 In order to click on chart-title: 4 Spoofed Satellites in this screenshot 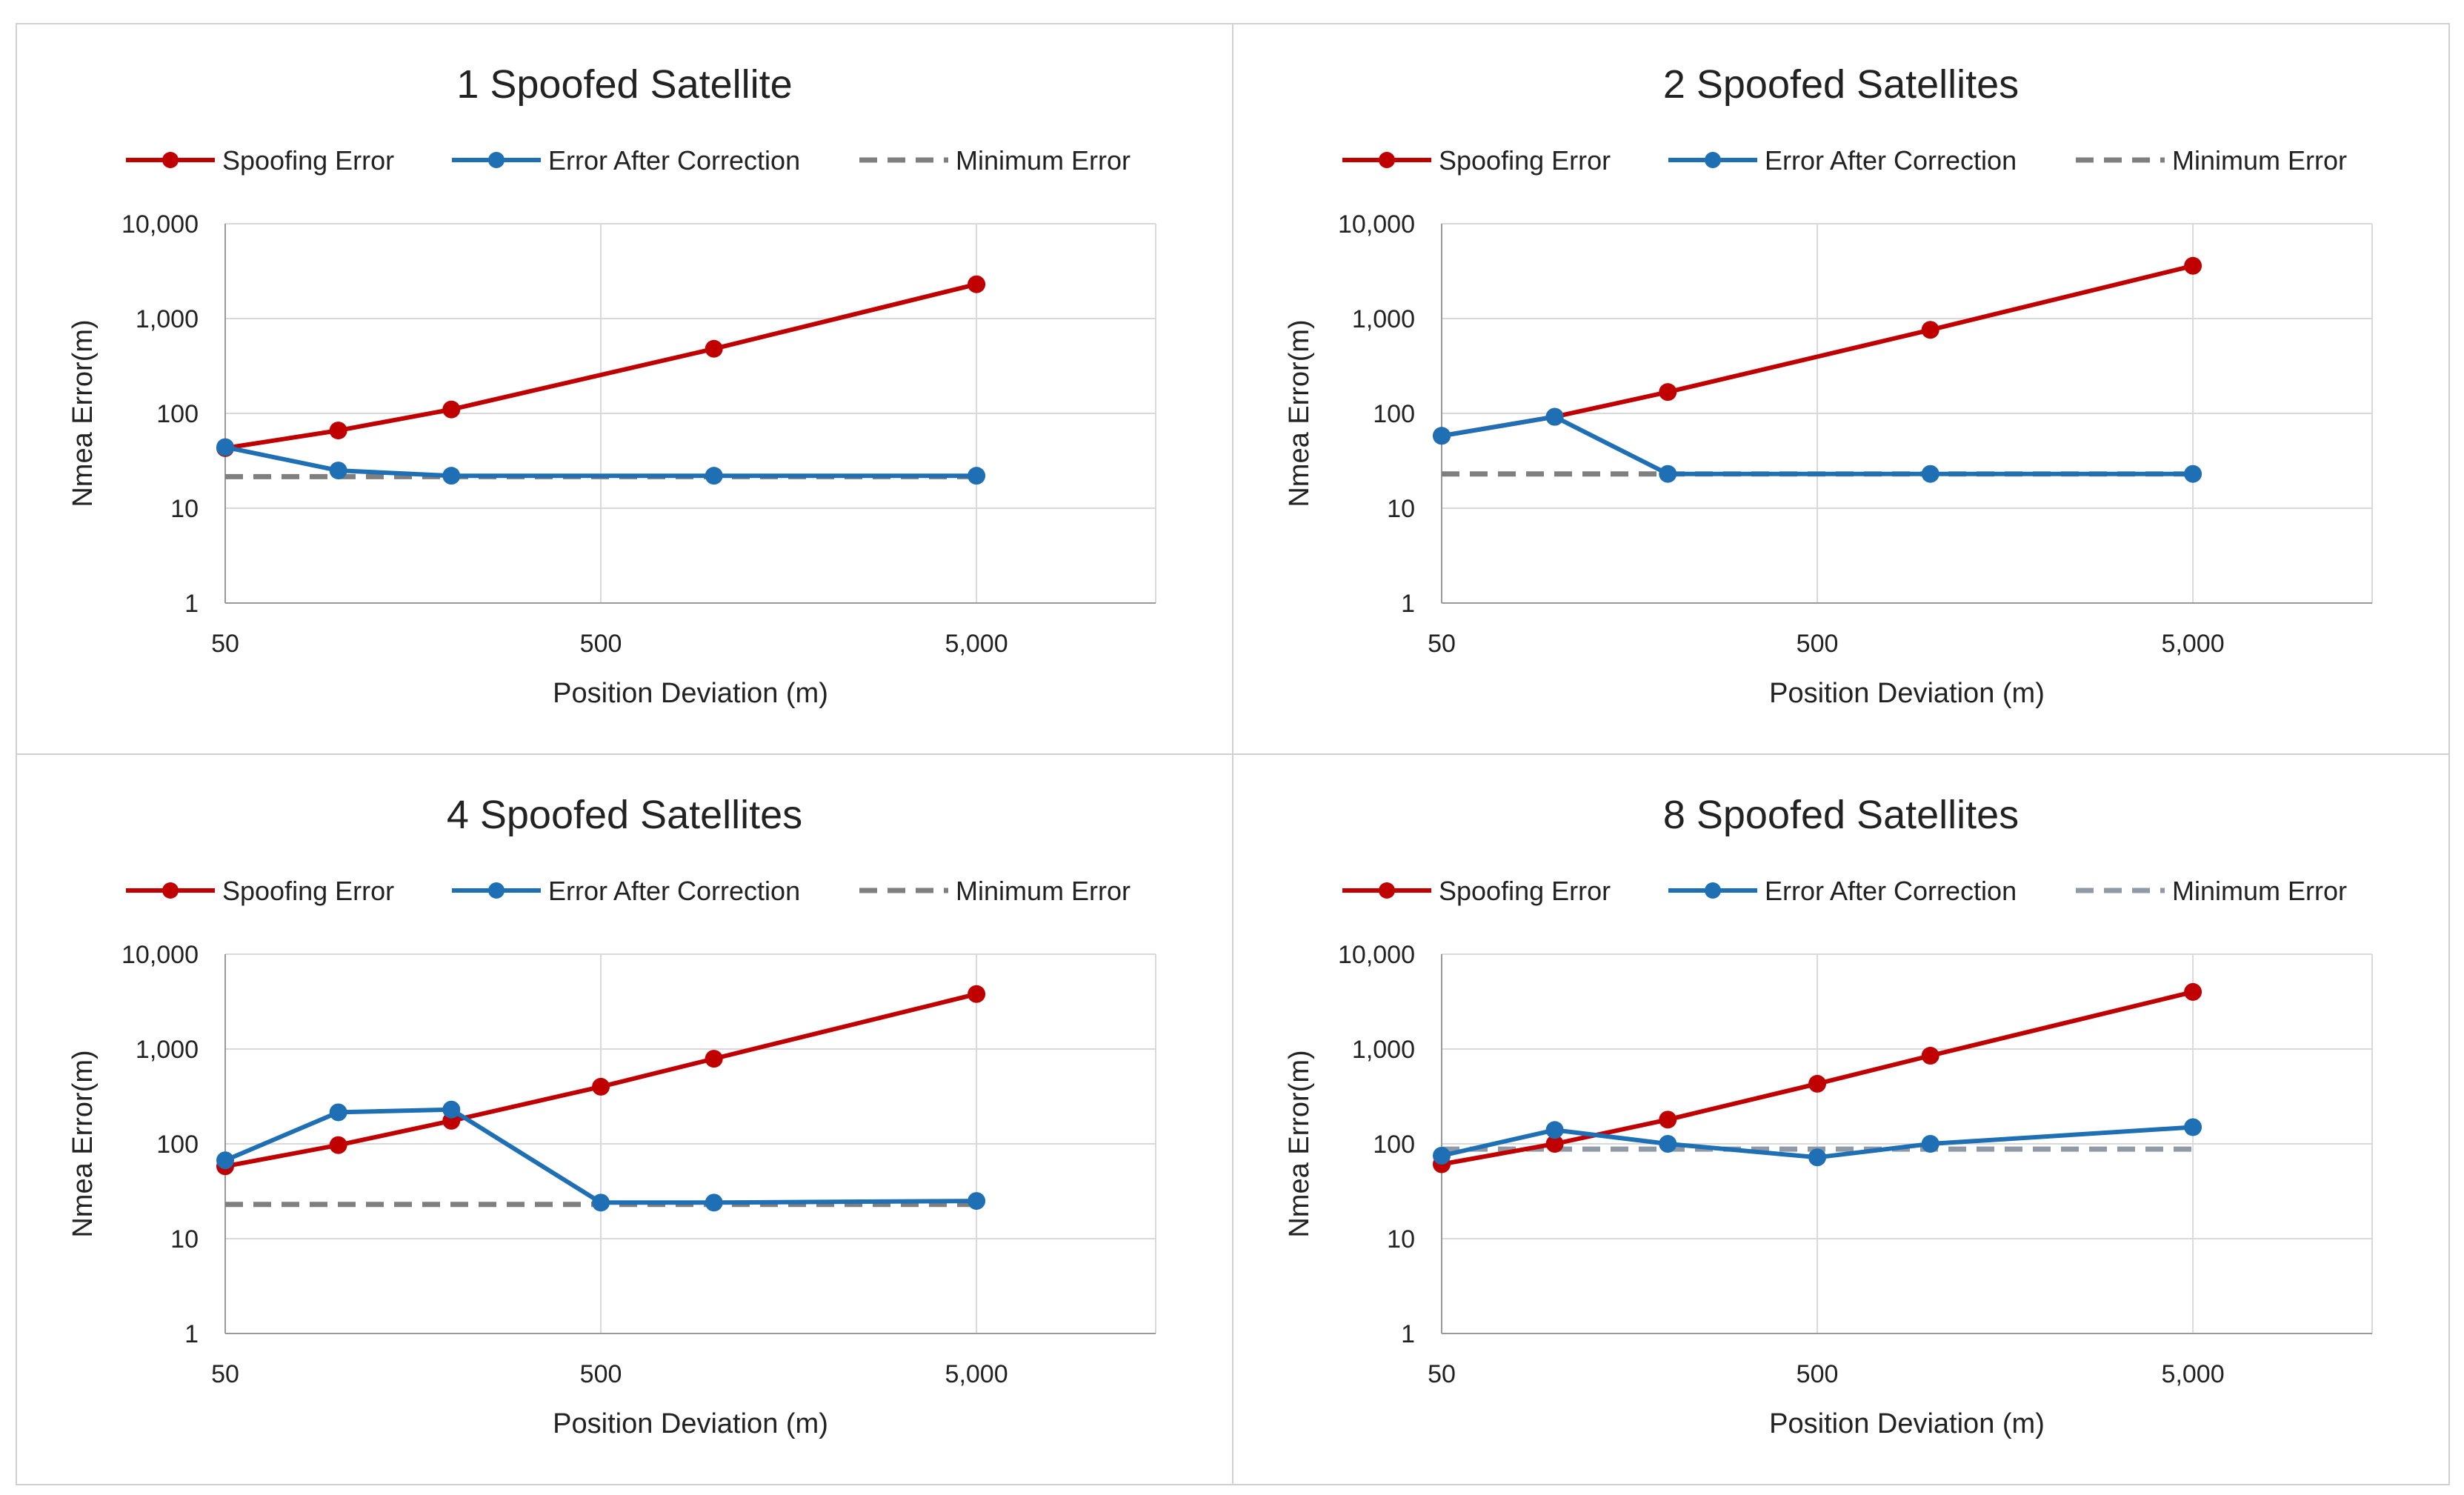, I will do `click(624, 815)`.